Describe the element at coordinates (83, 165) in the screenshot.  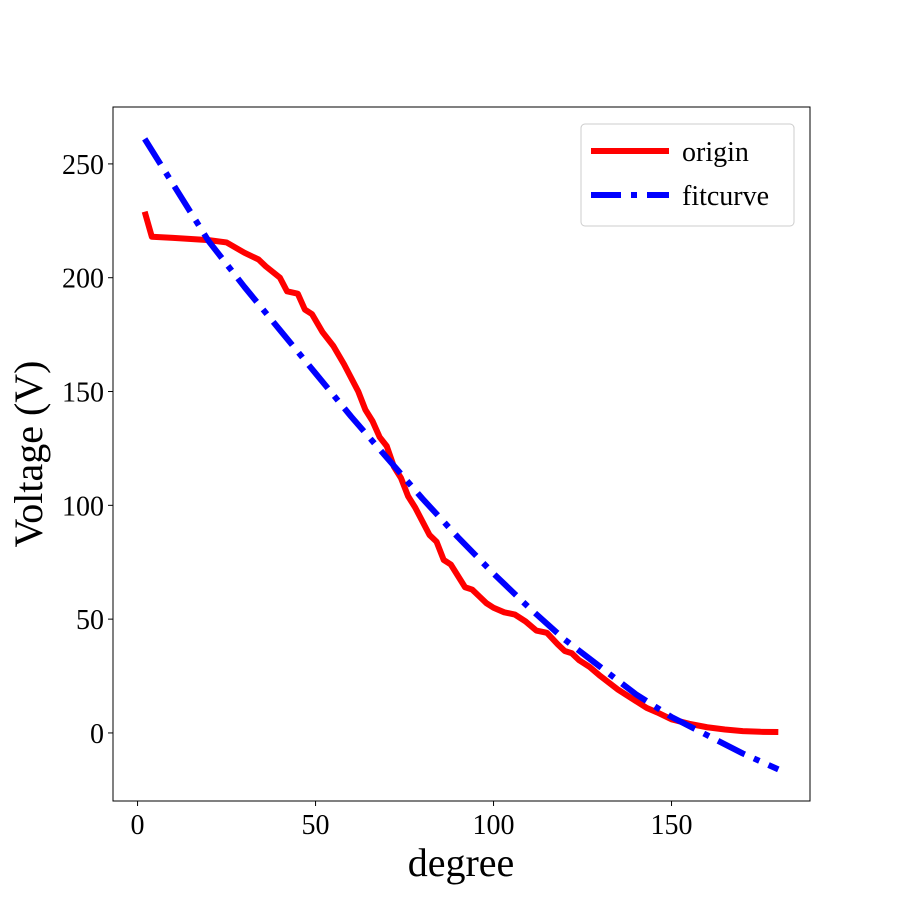
I see `y-tick-label: 250` at that location.